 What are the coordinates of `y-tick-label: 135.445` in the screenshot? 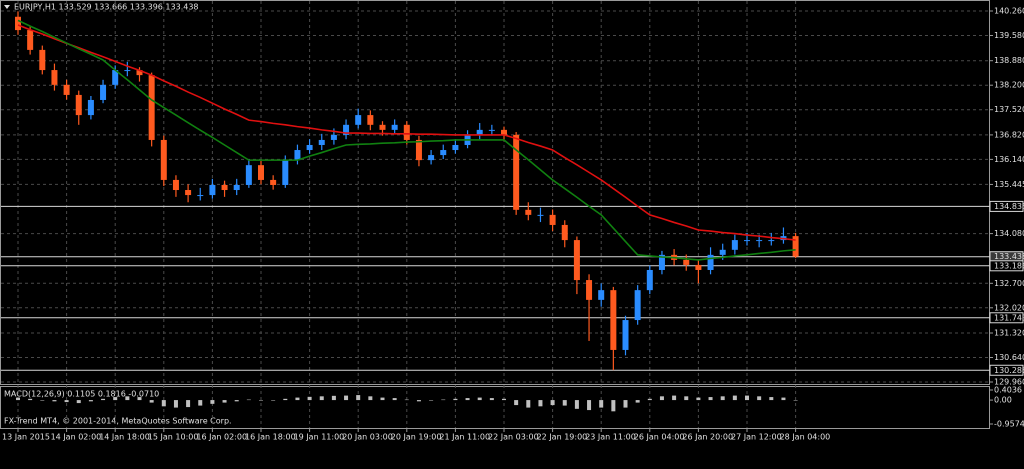 It's located at (1009, 184).